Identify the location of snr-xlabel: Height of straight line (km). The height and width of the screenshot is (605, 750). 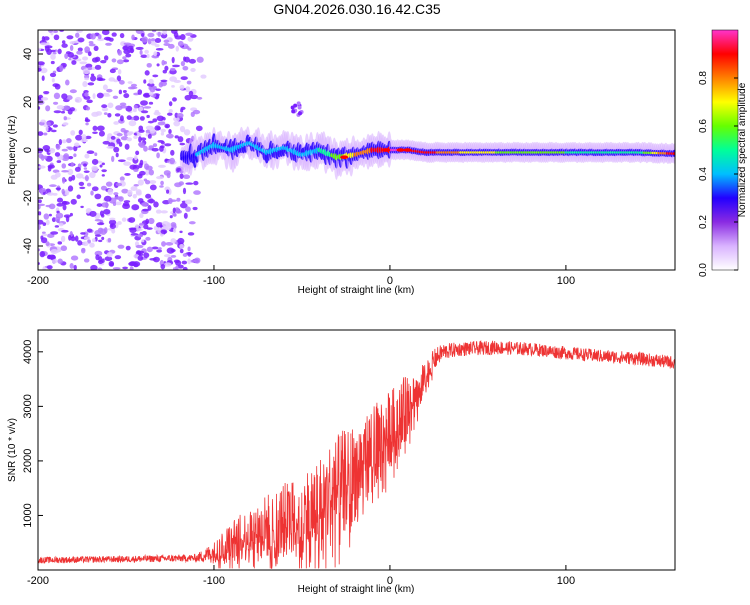
(356, 589).